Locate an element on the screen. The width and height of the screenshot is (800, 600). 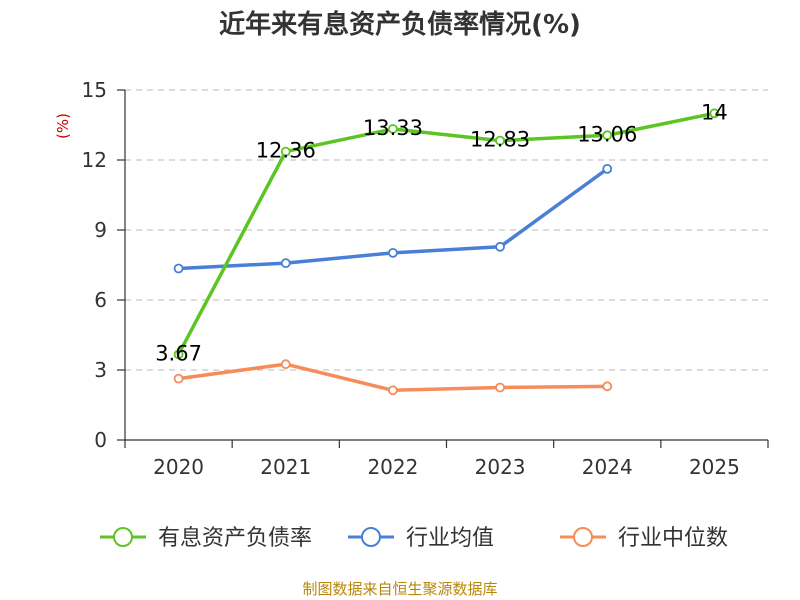
y-tick-label: 15 is located at coordinates (94, 90).